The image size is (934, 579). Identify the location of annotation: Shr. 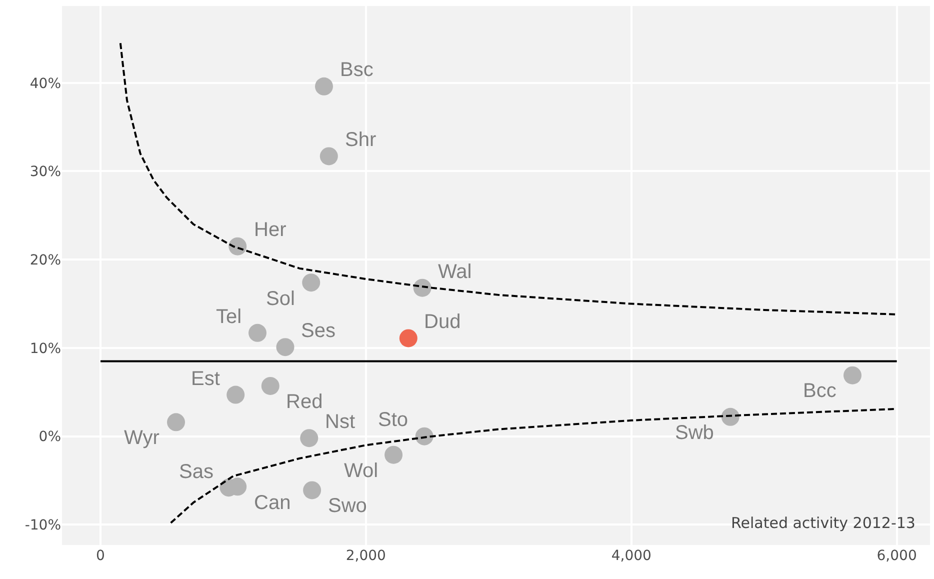
(360, 140).